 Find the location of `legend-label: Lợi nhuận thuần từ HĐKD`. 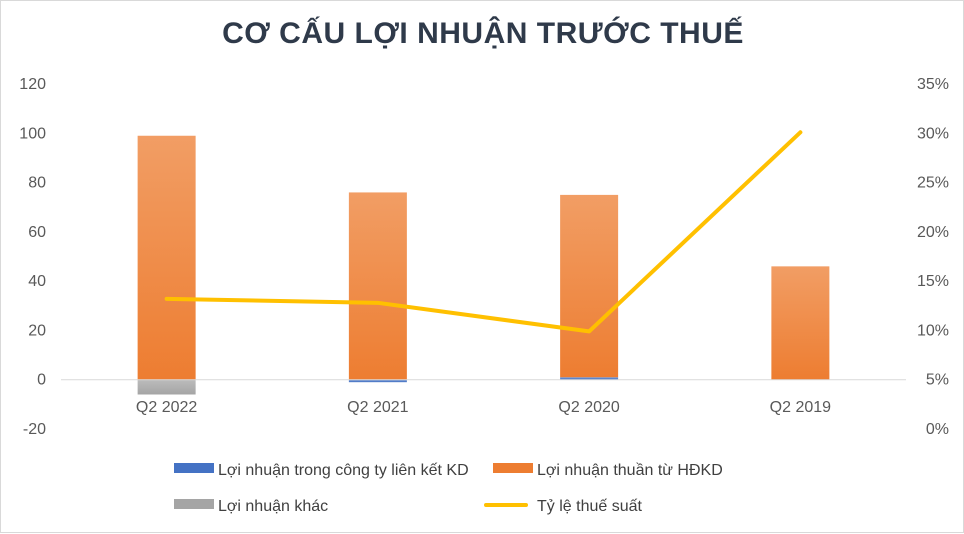

legend-label: Lợi nhuận thuần từ HĐKD is located at coordinates (630, 470).